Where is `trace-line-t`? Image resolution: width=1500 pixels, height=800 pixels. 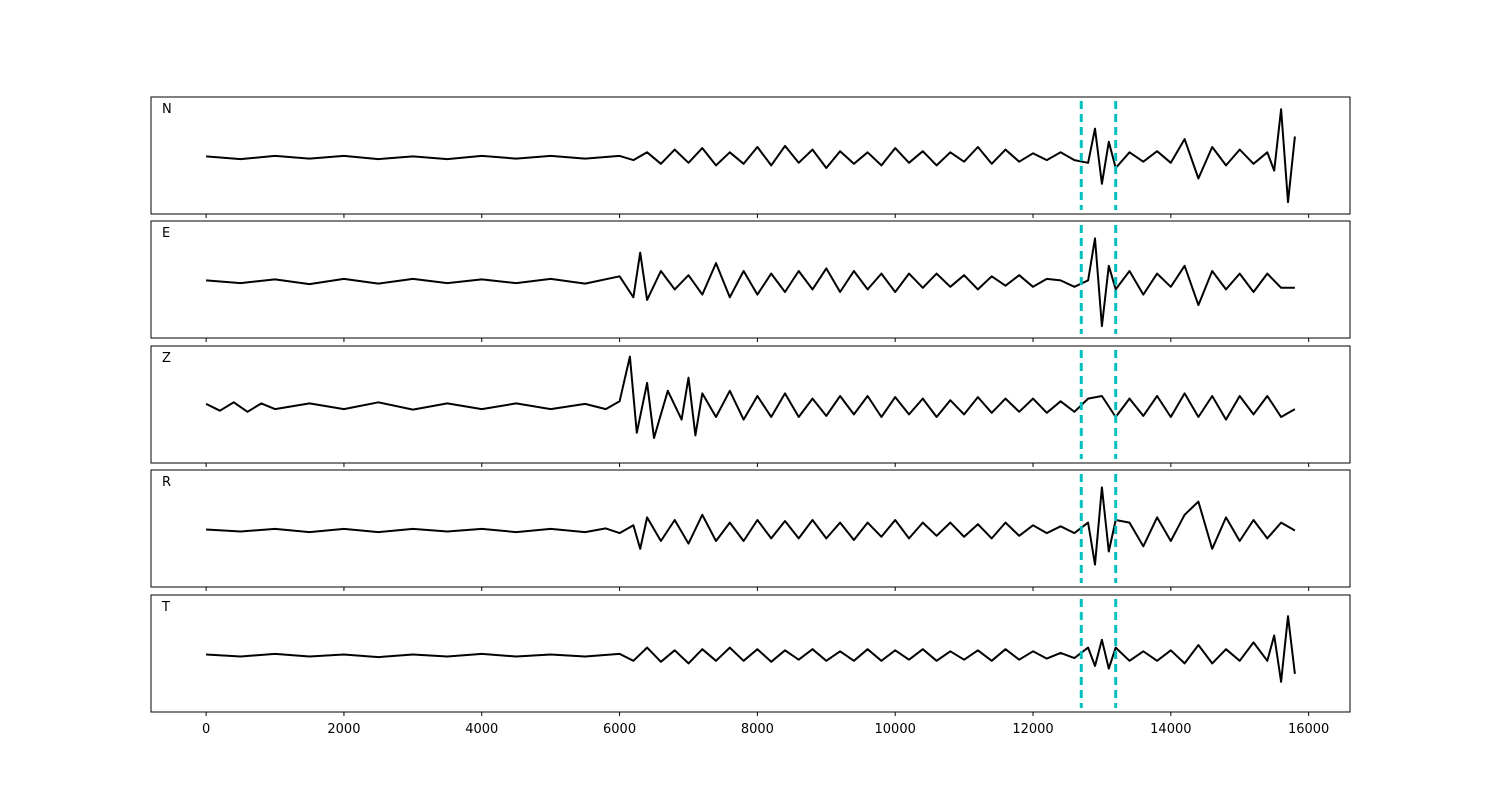
trace-line-t is located at coordinates (751, 649).